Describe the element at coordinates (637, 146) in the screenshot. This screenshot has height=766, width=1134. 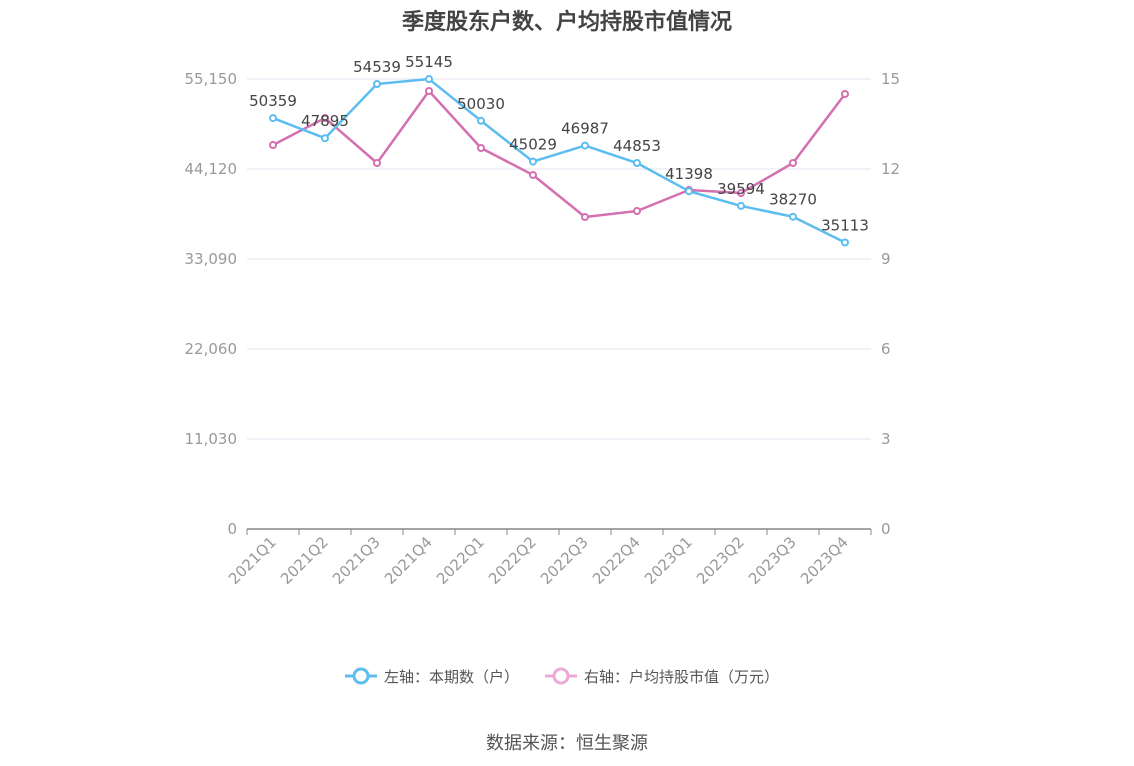
I see `data-label-left-series: 44853` at that location.